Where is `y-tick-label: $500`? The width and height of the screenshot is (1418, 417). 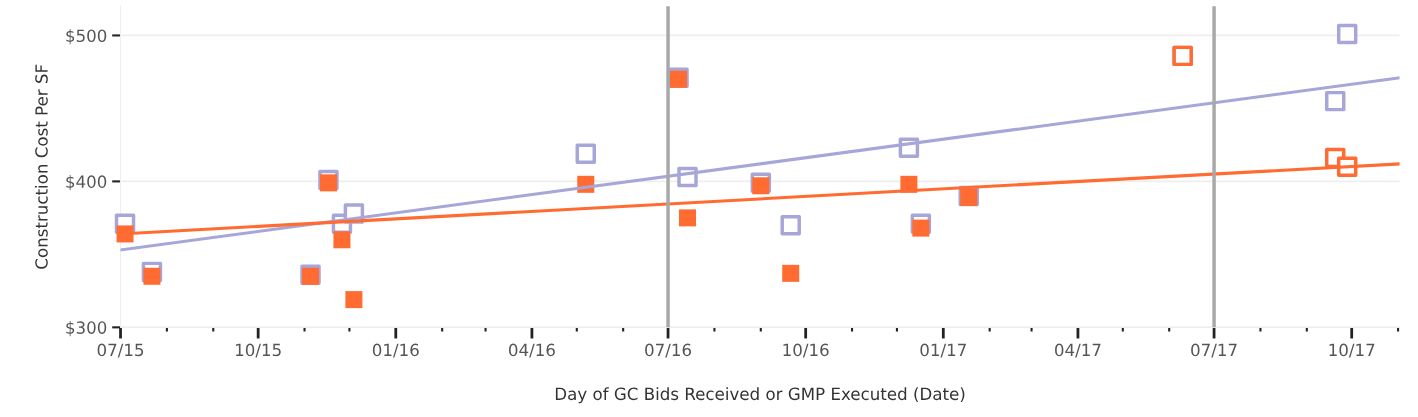 y-tick-label: $500 is located at coordinates (86, 37).